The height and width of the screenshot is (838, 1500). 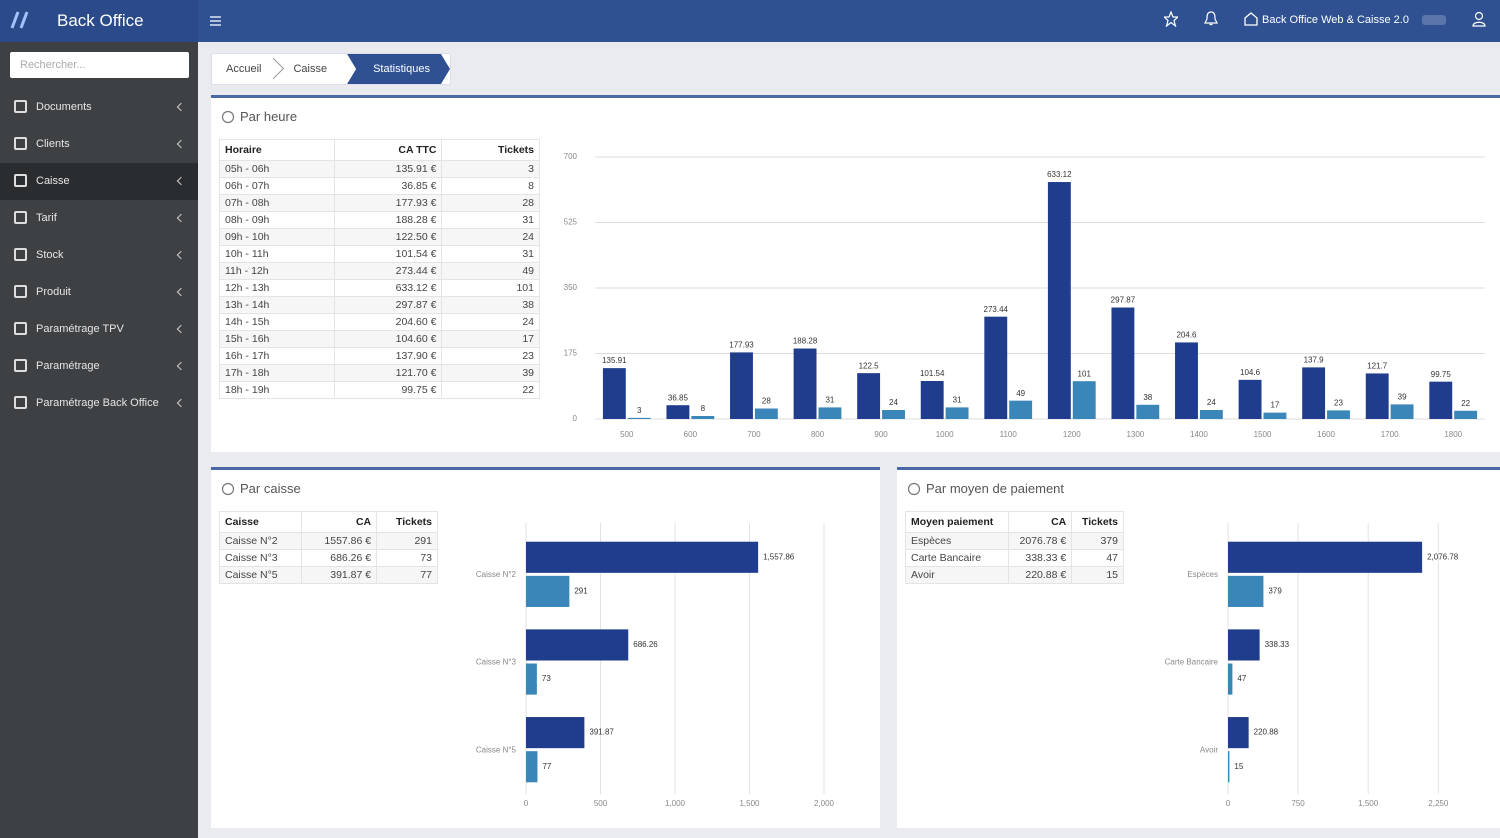 What do you see at coordinates (1097, 541) in the screenshot?
I see `table-cell: 379` at bounding box center [1097, 541].